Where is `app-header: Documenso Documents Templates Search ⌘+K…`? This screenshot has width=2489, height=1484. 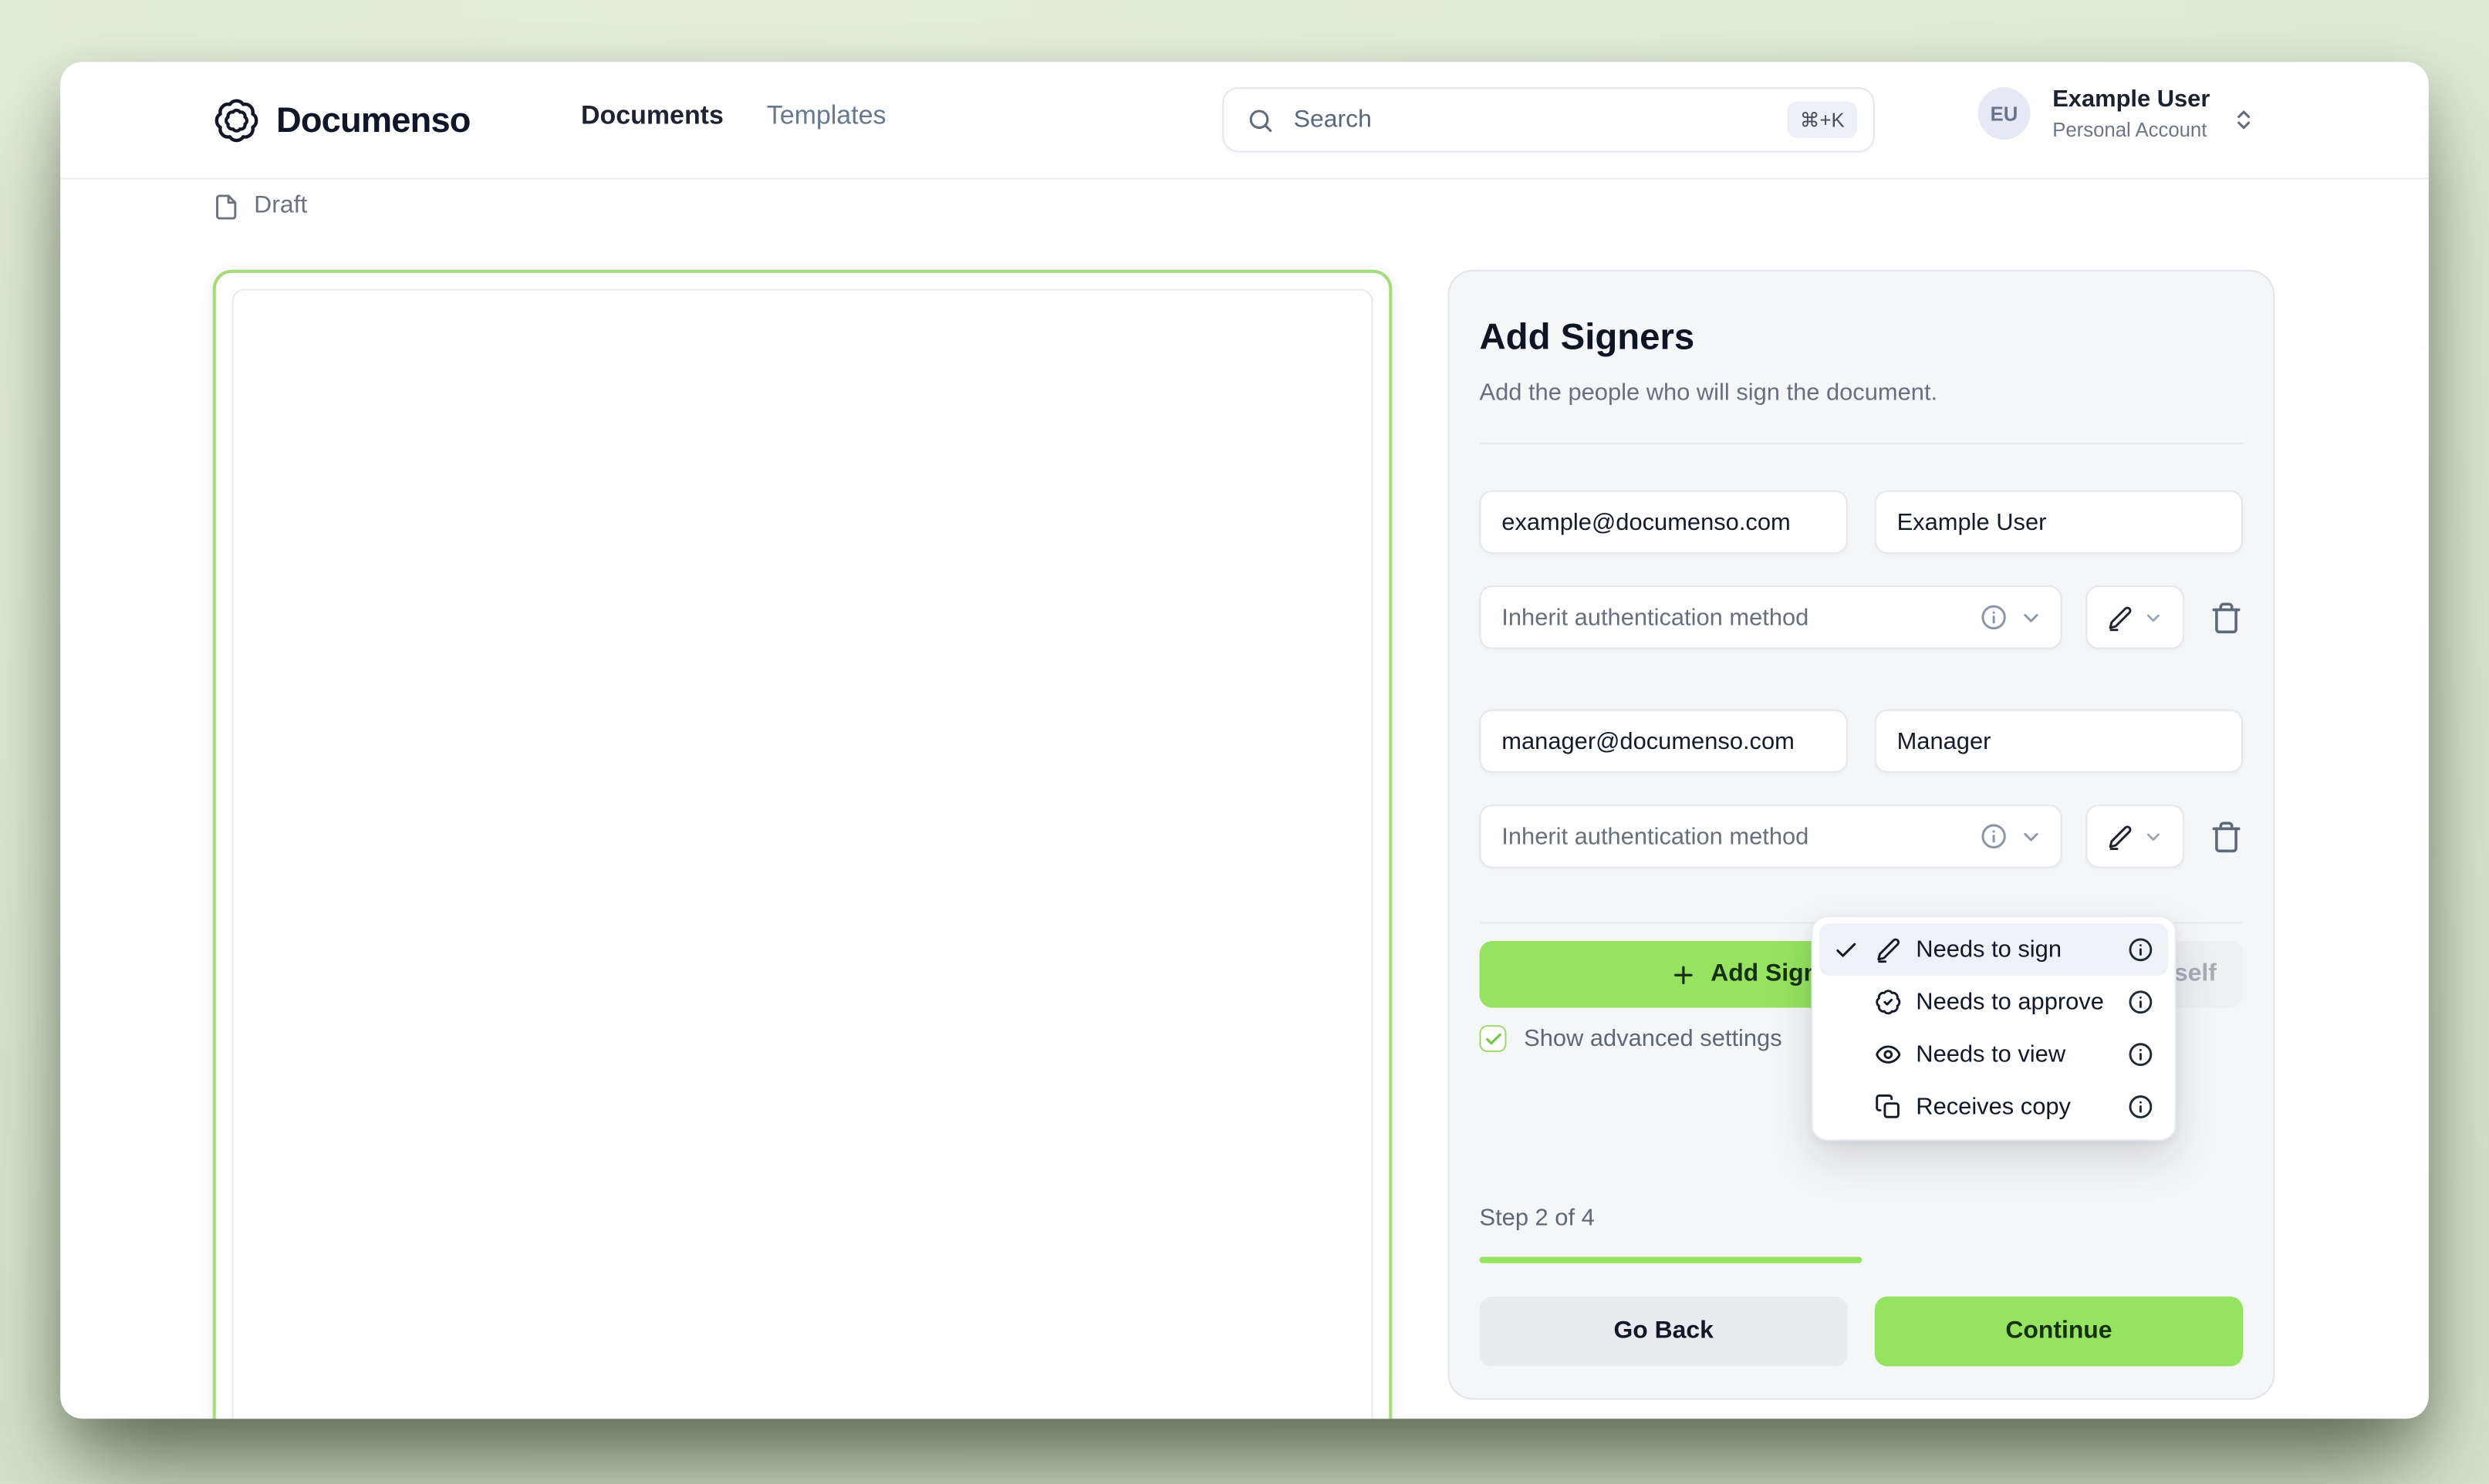 app-header: Documenso Documents Templates Search ⌘+K… is located at coordinates (1244, 119).